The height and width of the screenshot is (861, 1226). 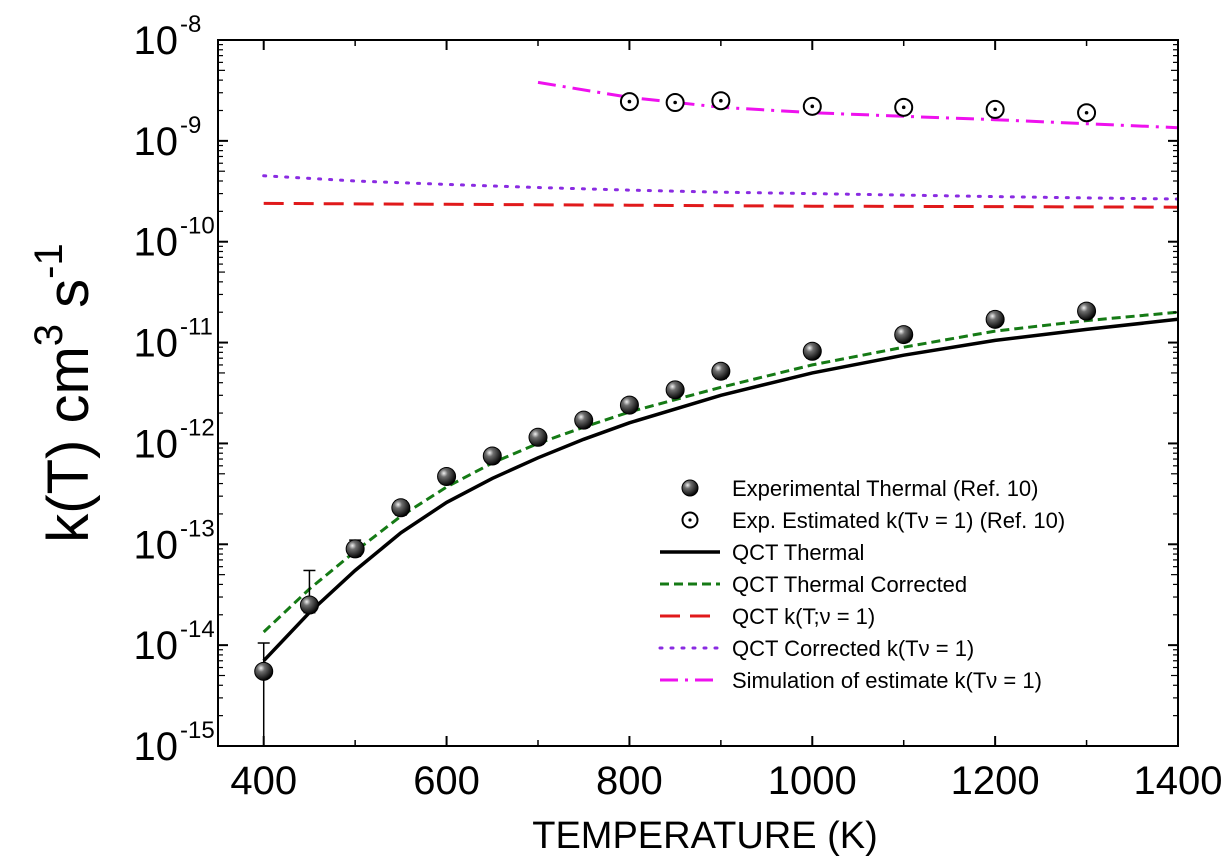 I want to click on x-tick-label: 1400, so click(x=1178, y=781).